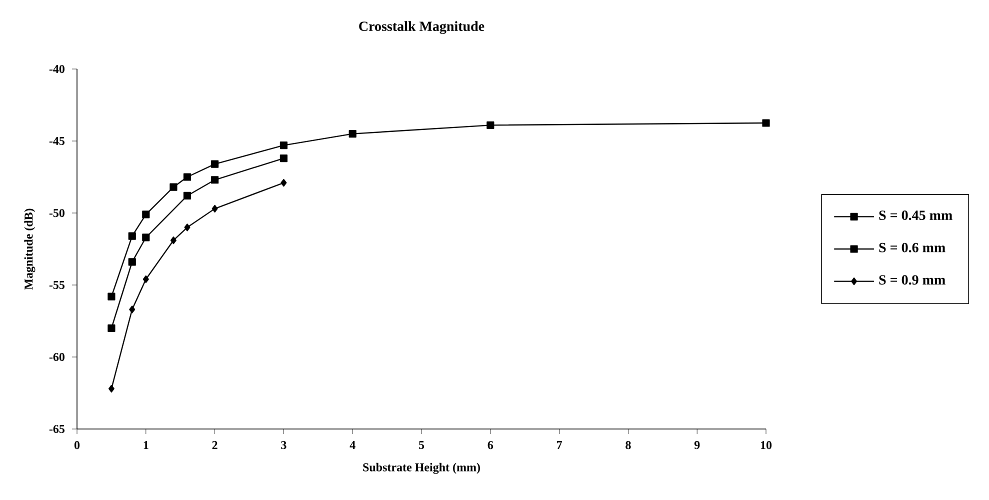 Image resolution: width=989 pixels, height=500 pixels. I want to click on x-tick-label: 6, so click(491, 445).